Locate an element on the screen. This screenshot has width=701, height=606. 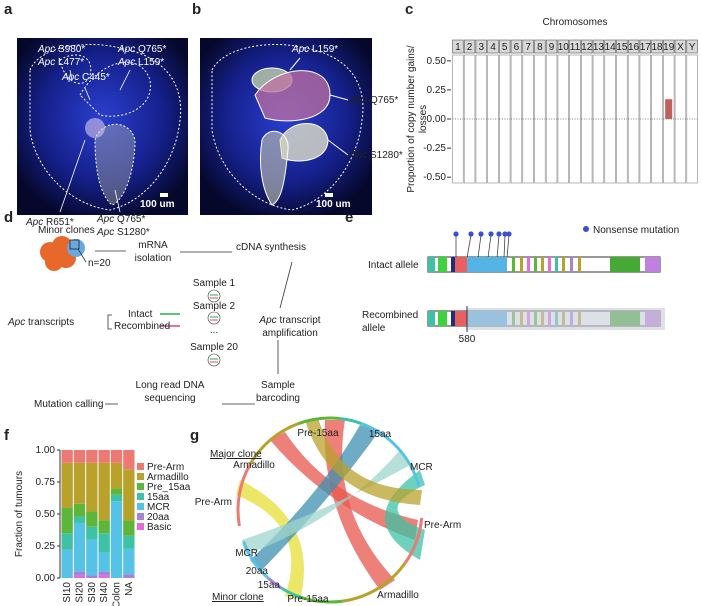
flow-text: isolation is located at coordinates (153, 258).